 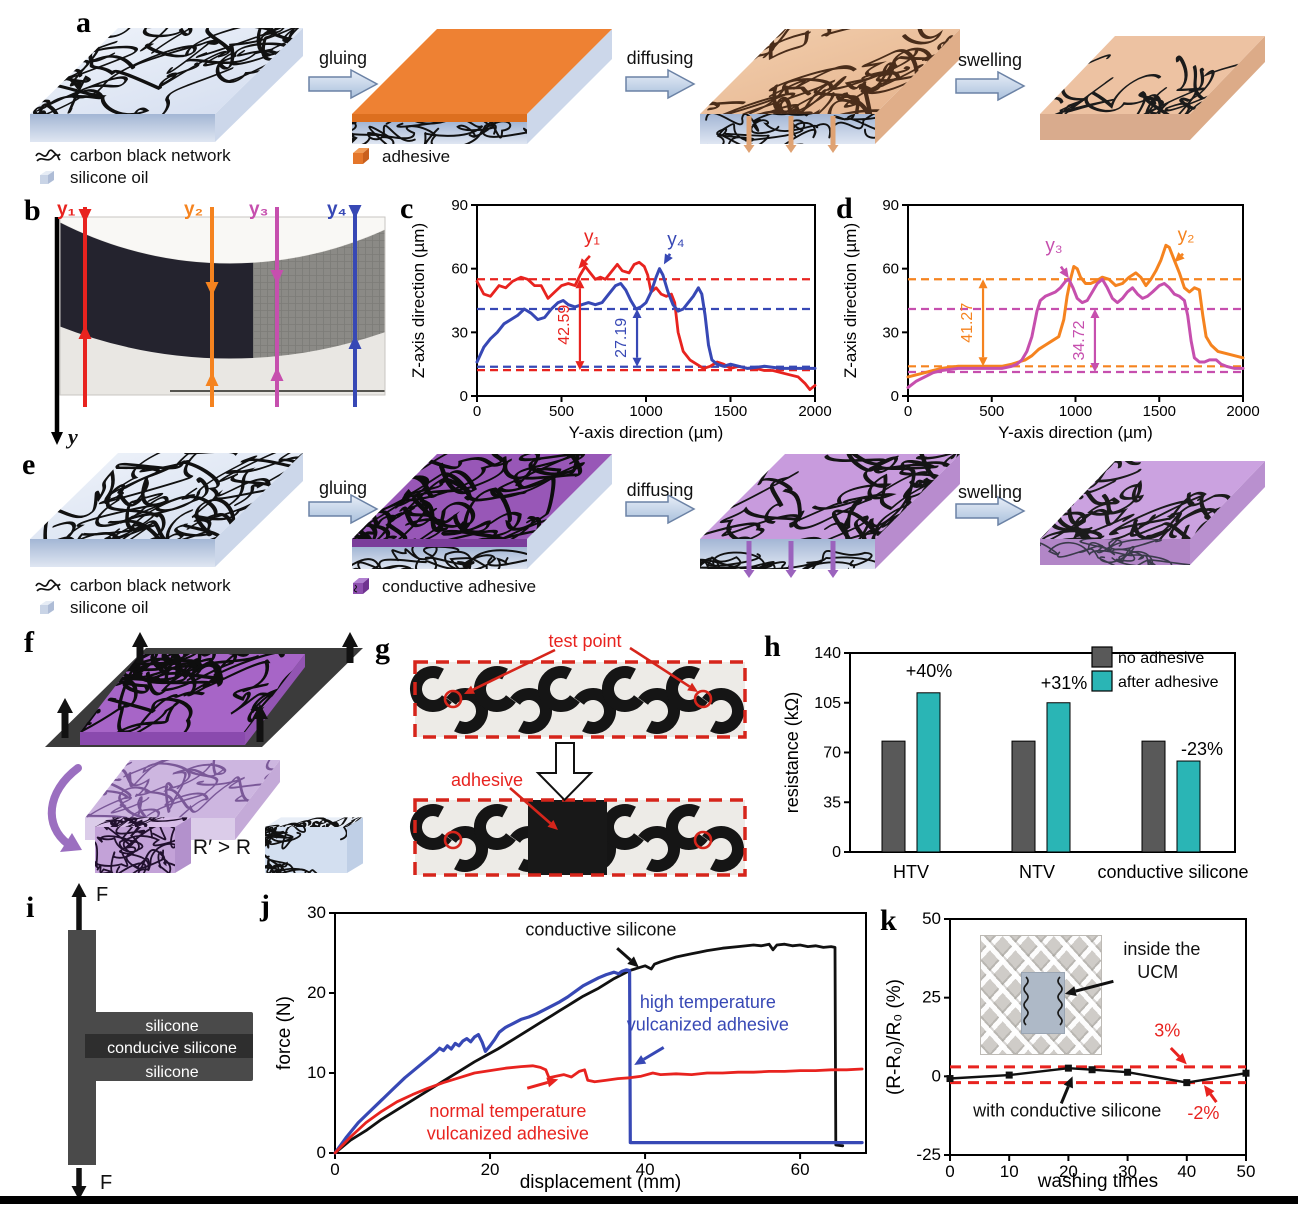 I want to click on svg-text: y₂, so click(x=1186, y=235).